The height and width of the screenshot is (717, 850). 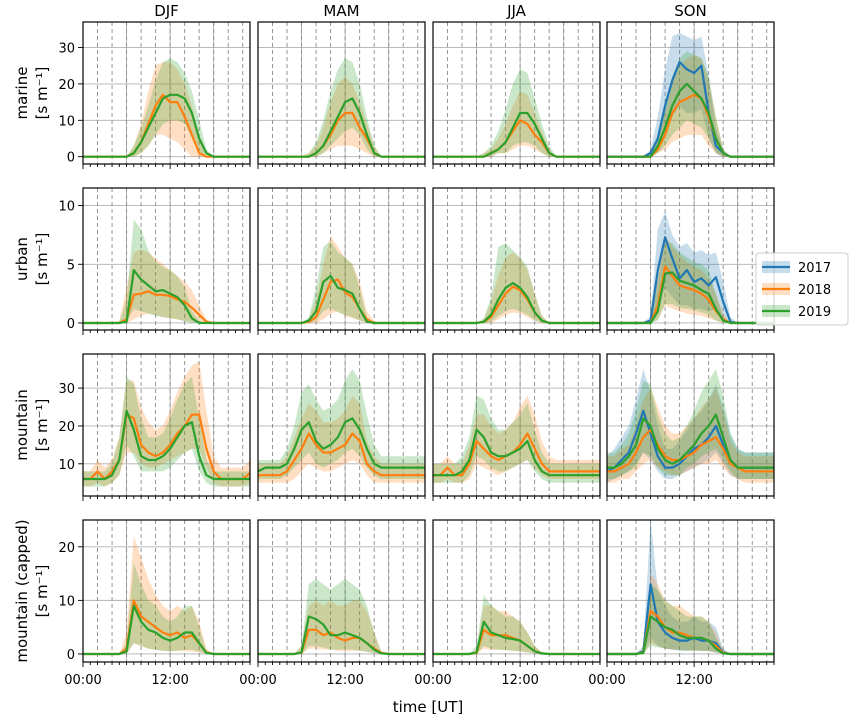 What do you see at coordinates (166, 11) in the screenshot?
I see `column-title-djf: DJF` at bounding box center [166, 11].